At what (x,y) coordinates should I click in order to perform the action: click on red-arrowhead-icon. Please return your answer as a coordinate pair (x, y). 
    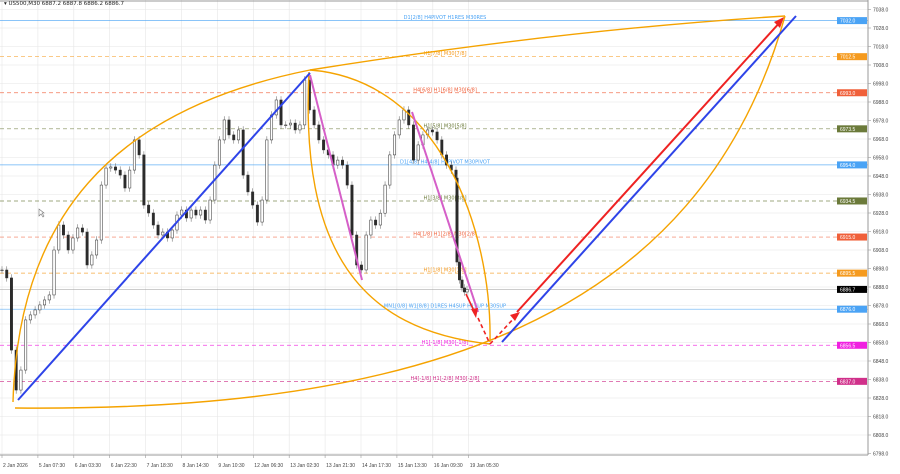
    Looking at the image, I should click on (779, 22).